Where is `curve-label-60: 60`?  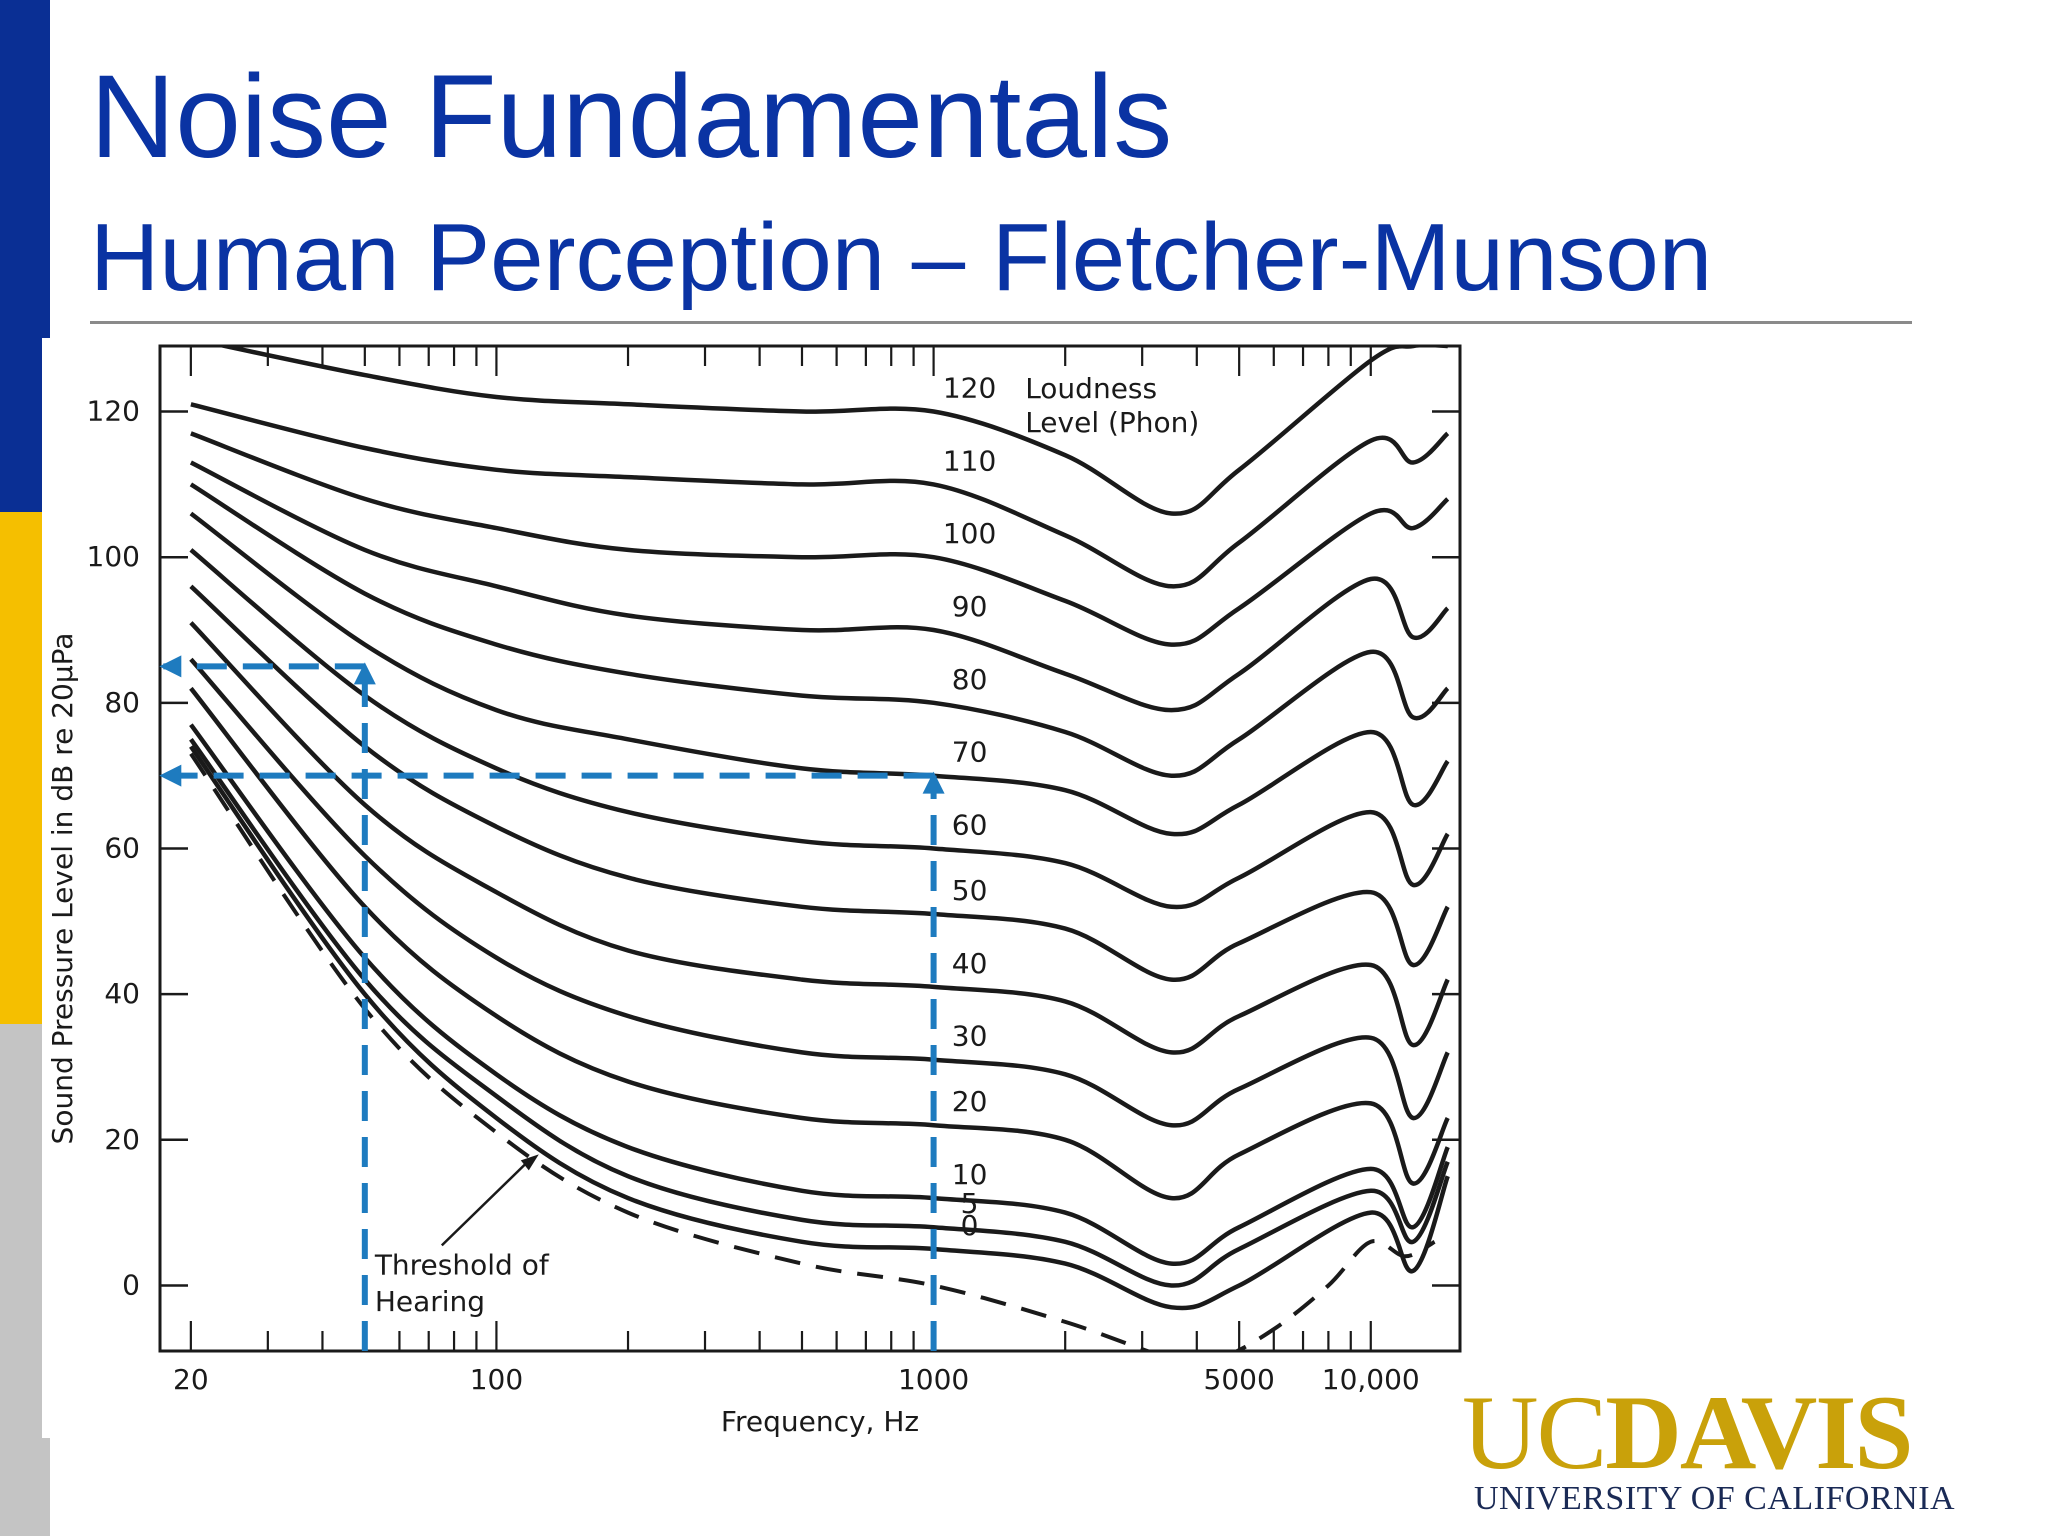
curve-label-60: 60 is located at coordinates (970, 825).